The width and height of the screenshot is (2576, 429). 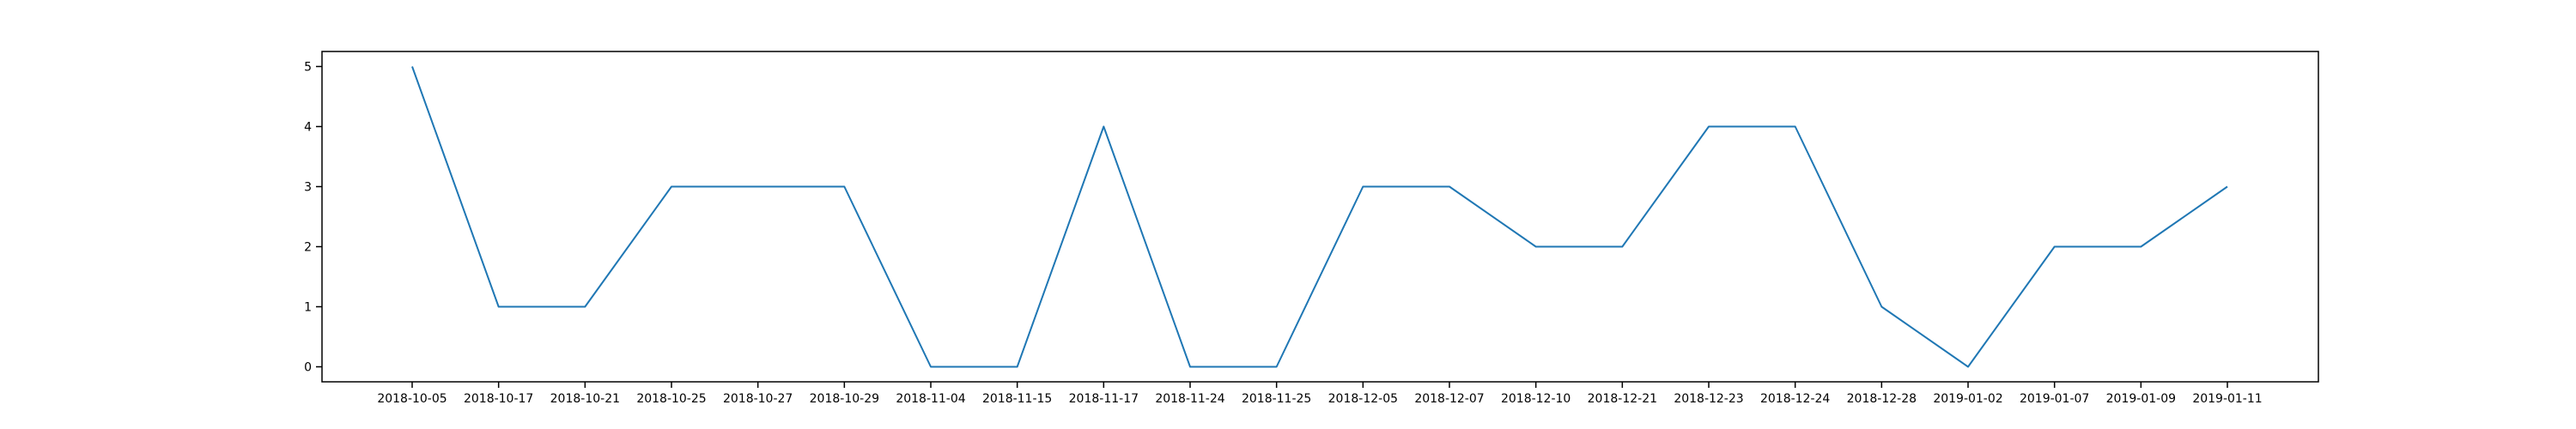 I want to click on x-tick-label: 2018-11-04, so click(x=930, y=399).